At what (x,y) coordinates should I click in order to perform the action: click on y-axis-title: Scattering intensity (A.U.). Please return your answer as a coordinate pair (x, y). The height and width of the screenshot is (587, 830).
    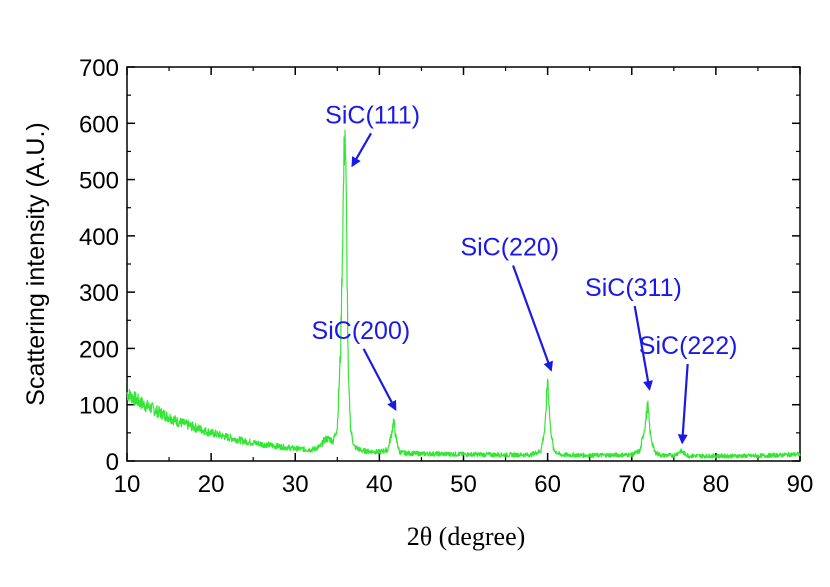
    Looking at the image, I should click on (36, 263).